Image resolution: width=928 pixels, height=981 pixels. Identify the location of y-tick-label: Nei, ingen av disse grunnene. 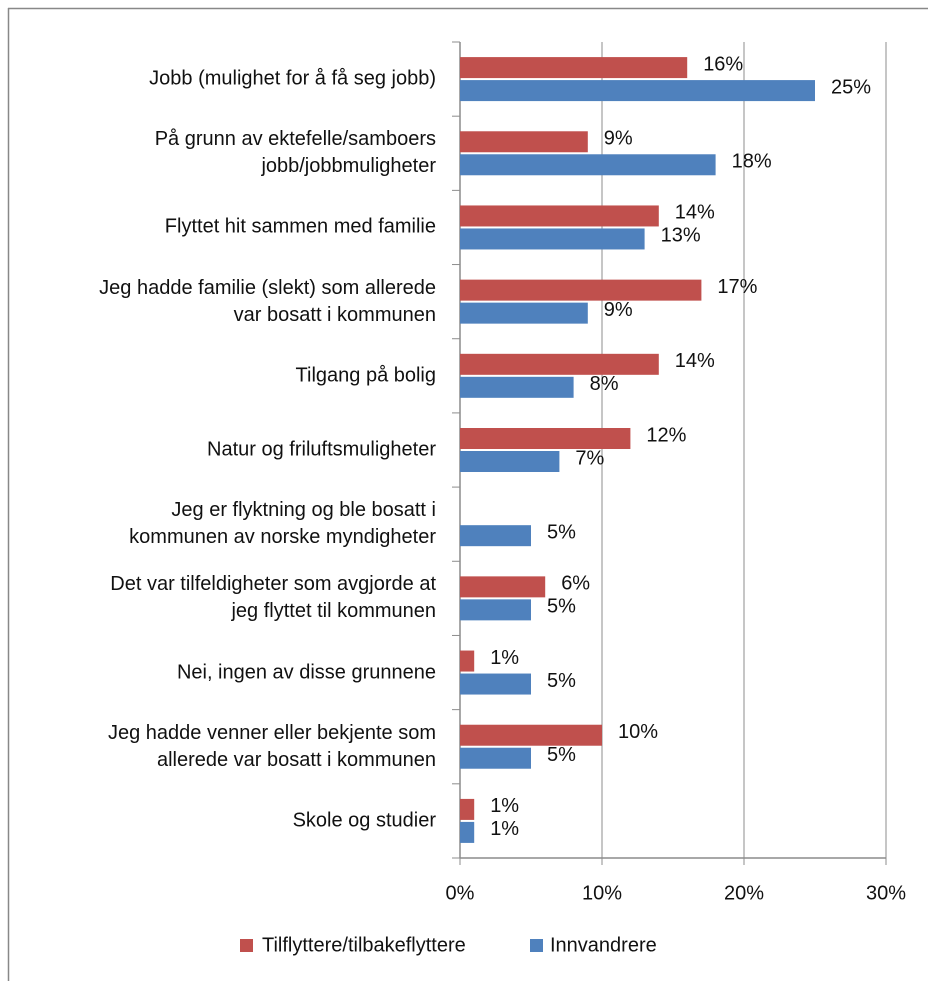
(306, 672).